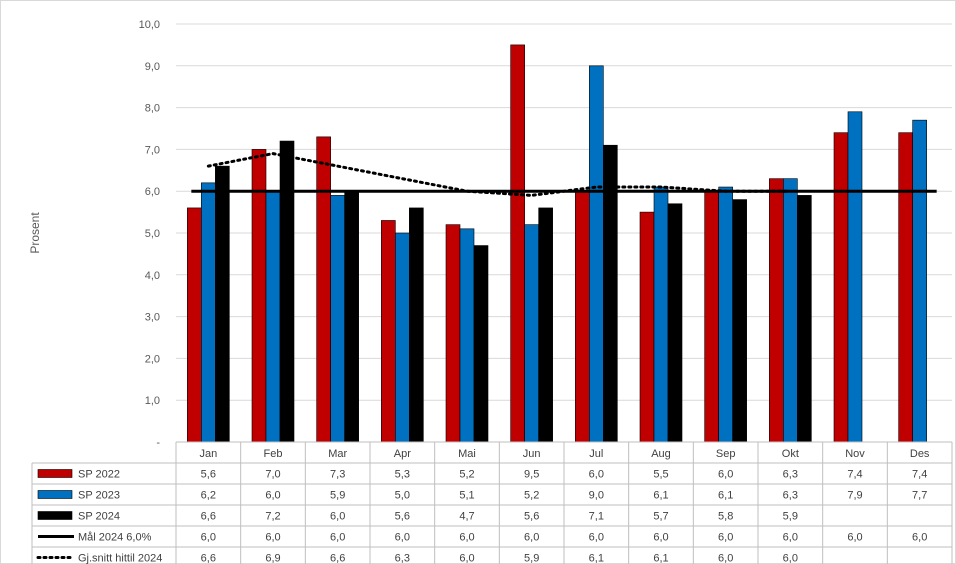  I want to click on data-label: 6,9, so click(272, 558).